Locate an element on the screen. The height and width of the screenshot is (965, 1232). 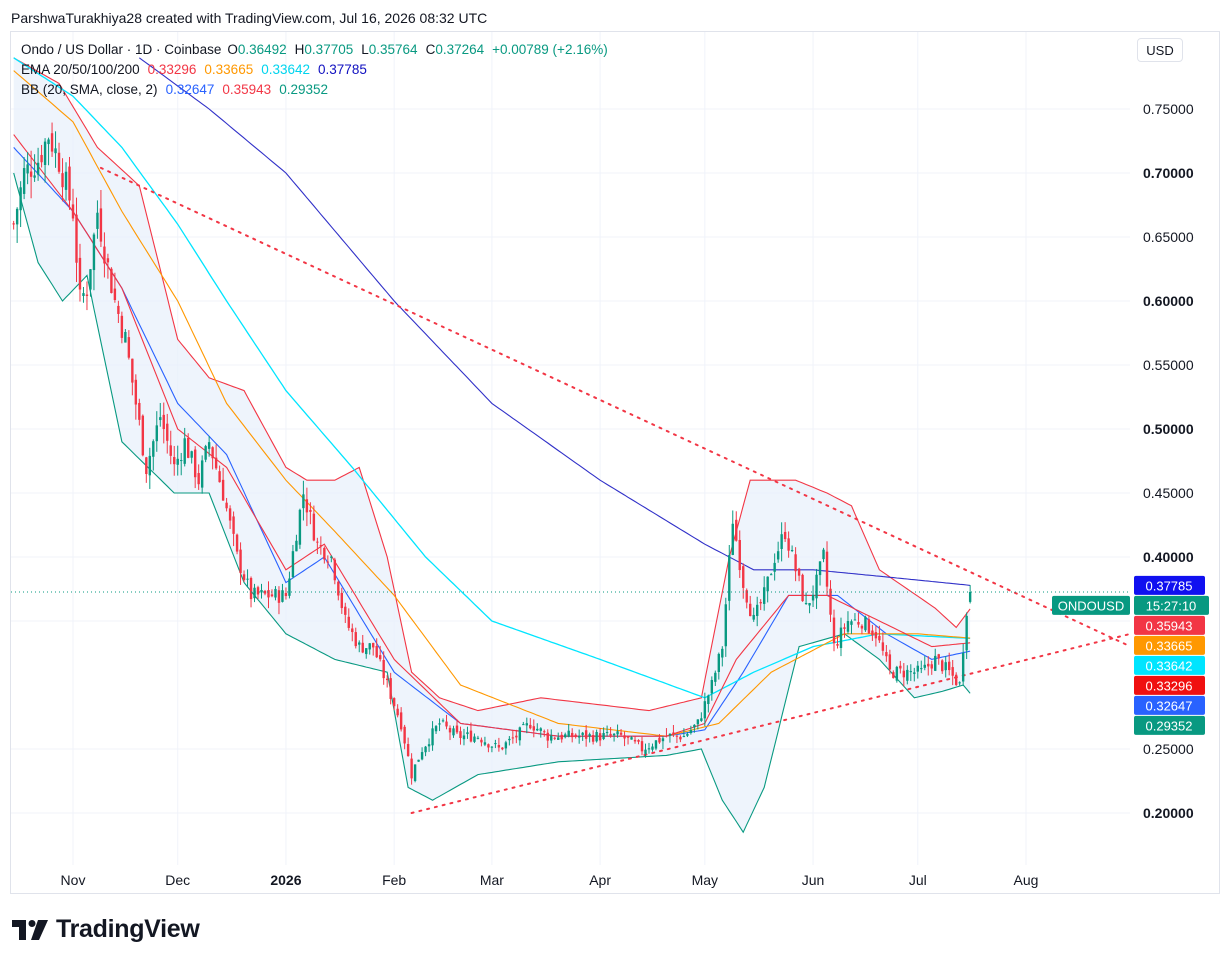
tradingview-logo: TradingView is located at coordinates (106, 929).